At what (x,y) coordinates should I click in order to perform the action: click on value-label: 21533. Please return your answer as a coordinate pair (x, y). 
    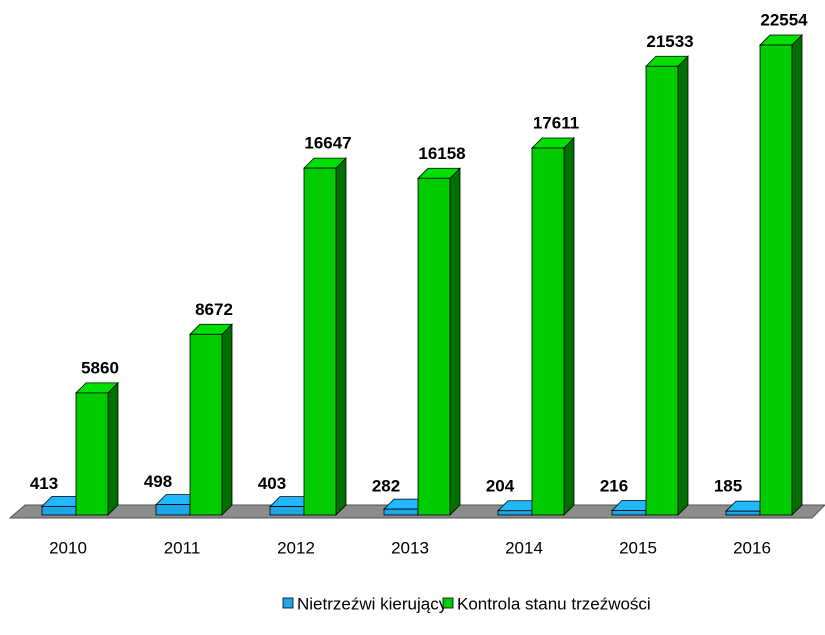
    Looking at the image, I should click on (669, 41).